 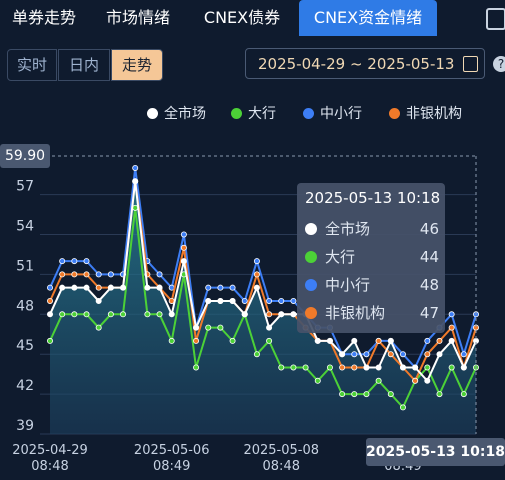 I want to click on tooltip-row: 非银机构 47, so click(x=372, y=313).